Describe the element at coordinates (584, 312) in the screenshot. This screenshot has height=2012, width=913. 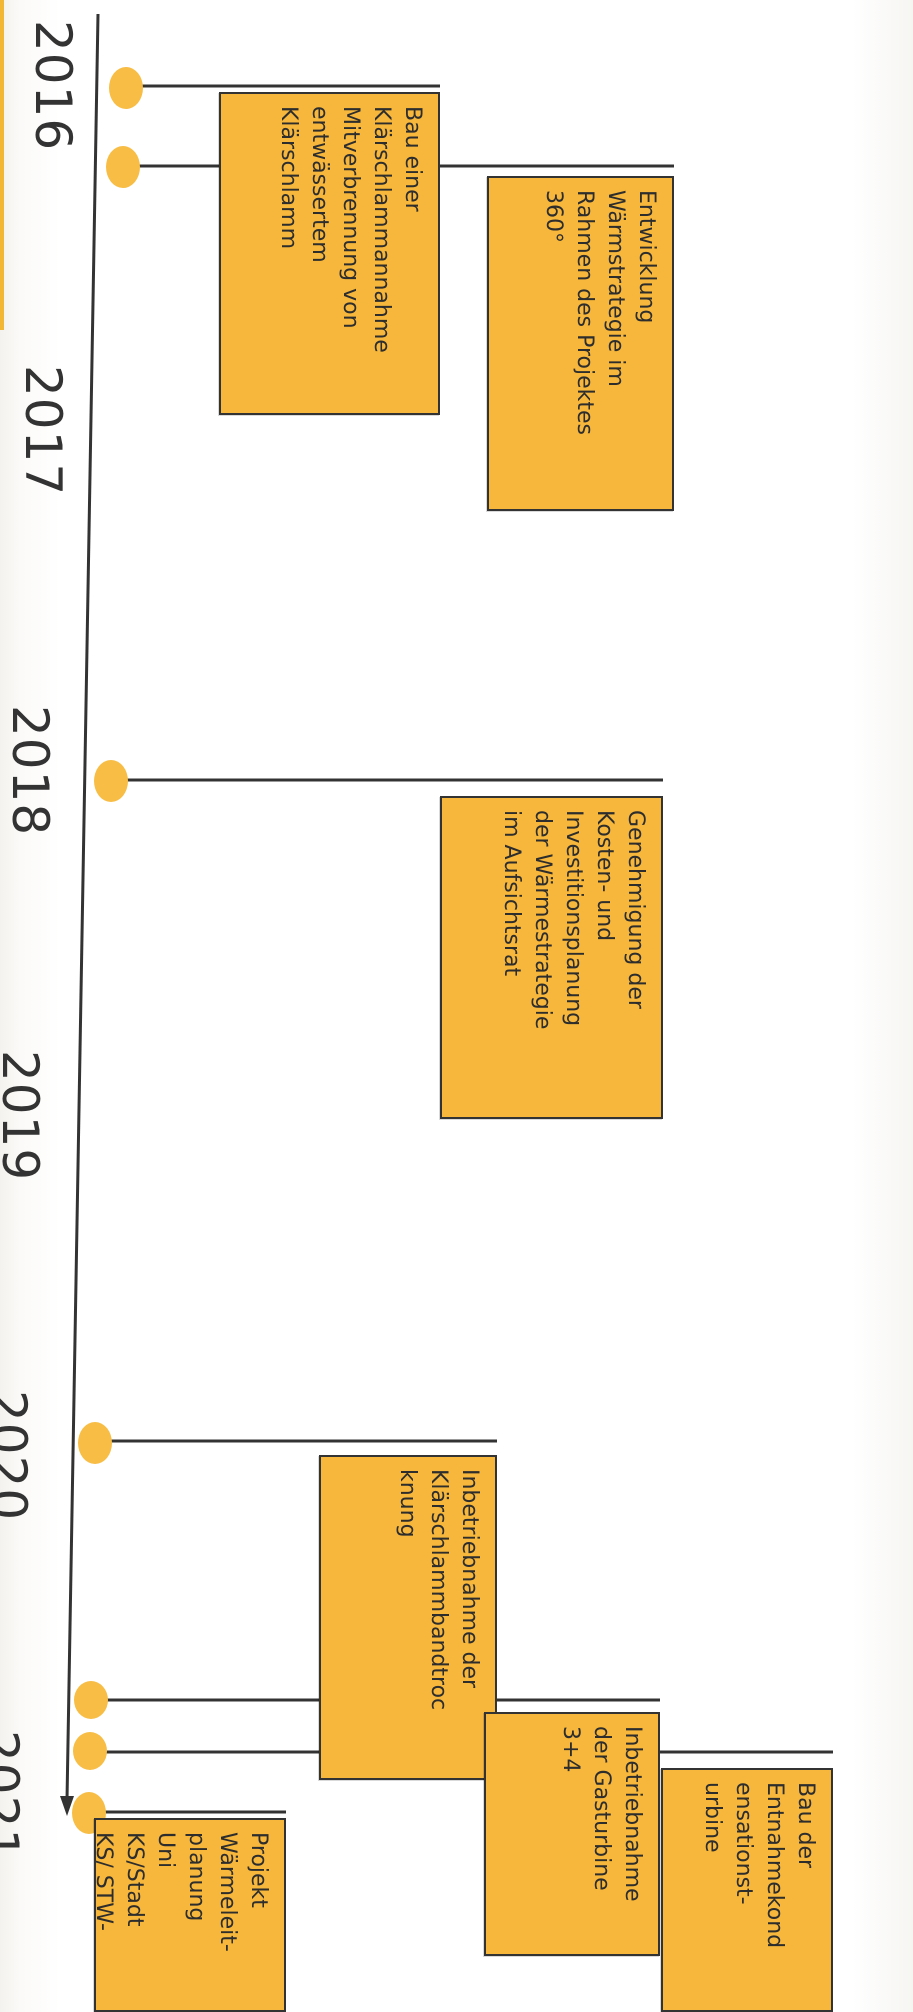
I see `event-card-line: Rahmen des Projektes` at that location.